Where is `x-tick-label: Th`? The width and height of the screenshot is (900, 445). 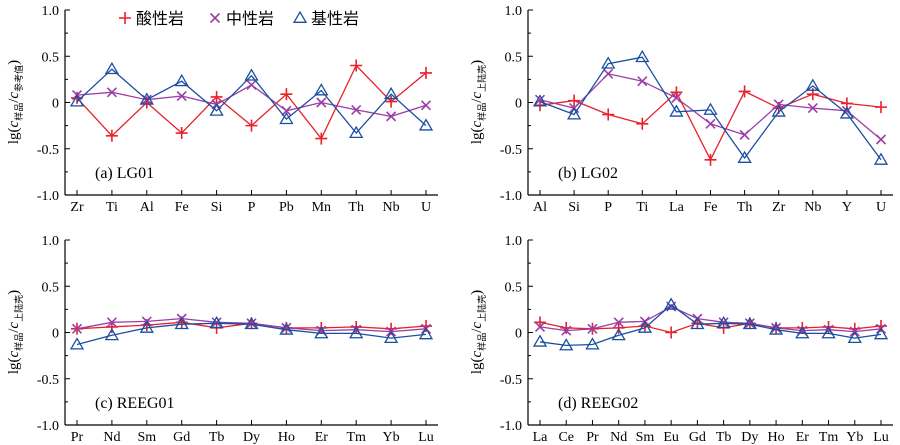 x-tick-label: Th is located at coordinates (356, 207).